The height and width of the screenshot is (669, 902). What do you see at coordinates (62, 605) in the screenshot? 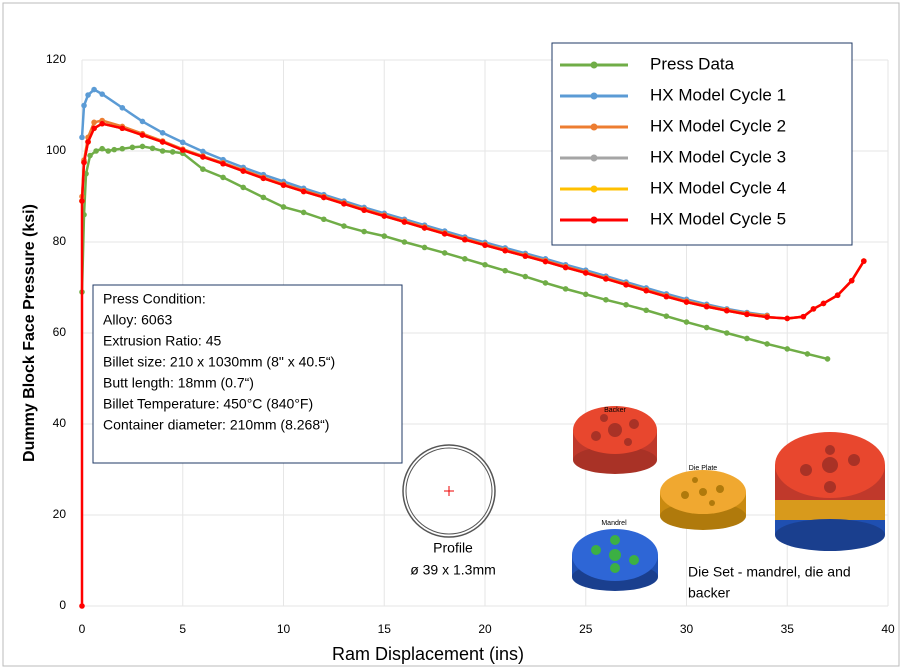
I see `y-tick-label: 0` at bounding box center [62, 605].